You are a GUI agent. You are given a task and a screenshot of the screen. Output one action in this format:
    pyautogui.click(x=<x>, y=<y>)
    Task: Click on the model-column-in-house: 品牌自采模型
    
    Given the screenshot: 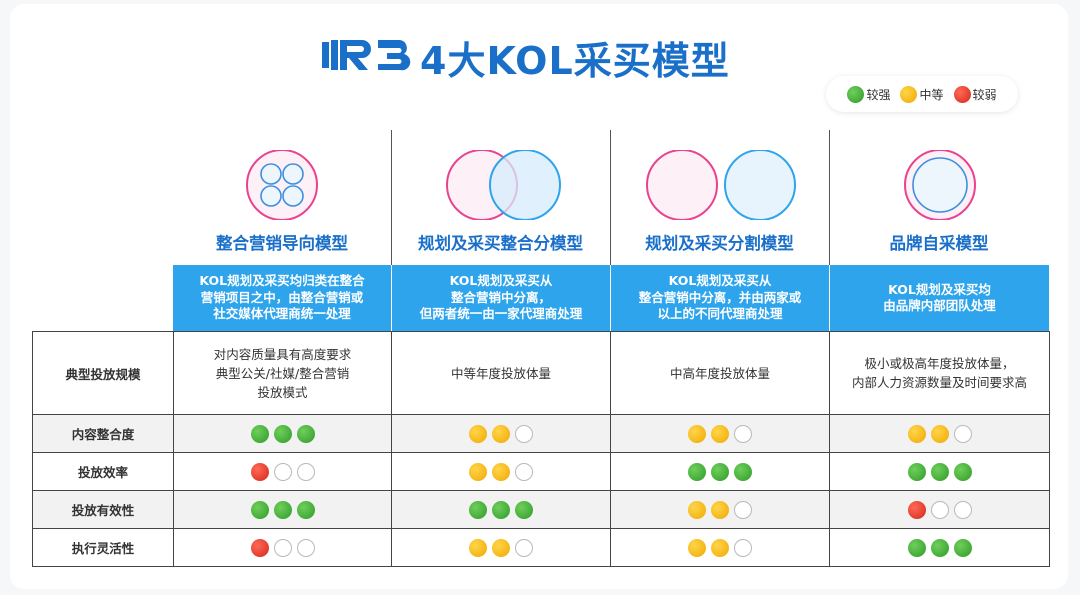 What is the action you would take?
    pyautogui.click(x=939, y=197)
    